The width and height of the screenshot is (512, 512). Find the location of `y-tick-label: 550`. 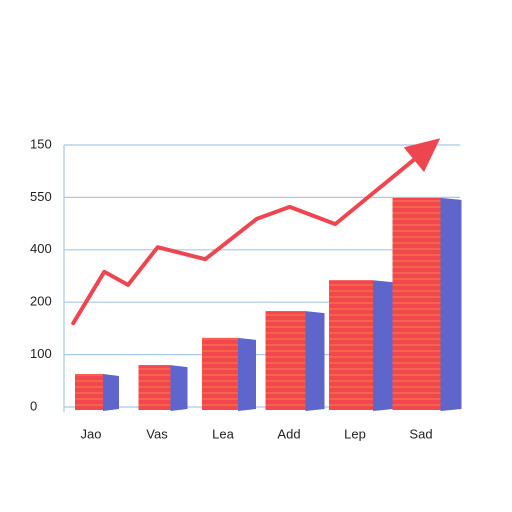

y-tick-label: 550 is located at coordinates (41, 196).